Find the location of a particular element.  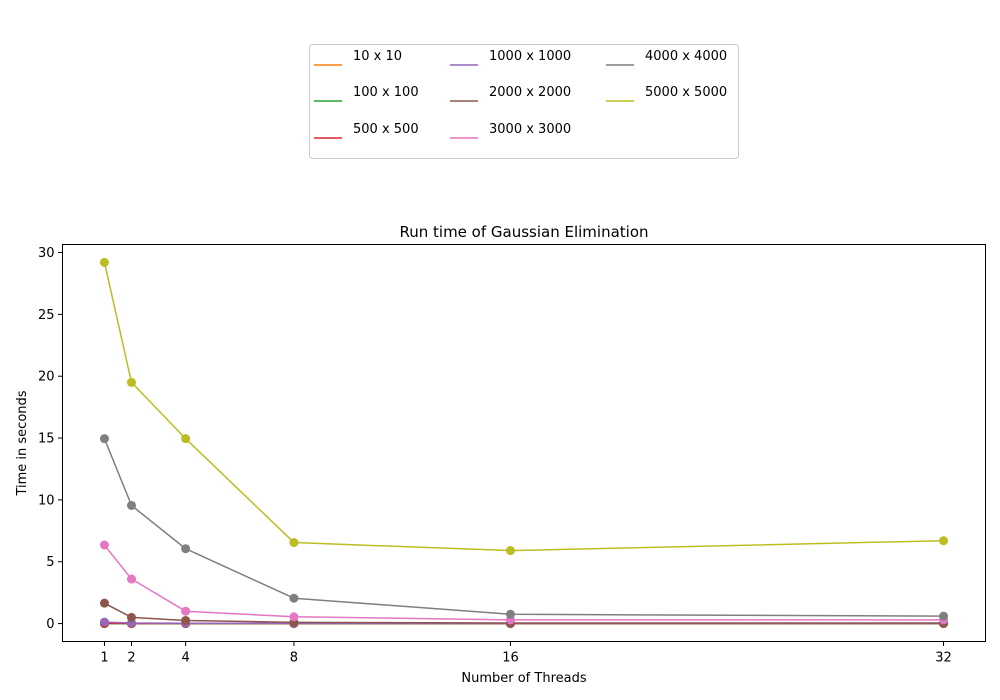

legend-item: 5000 x 5000 is located at coordinates (666, 93).